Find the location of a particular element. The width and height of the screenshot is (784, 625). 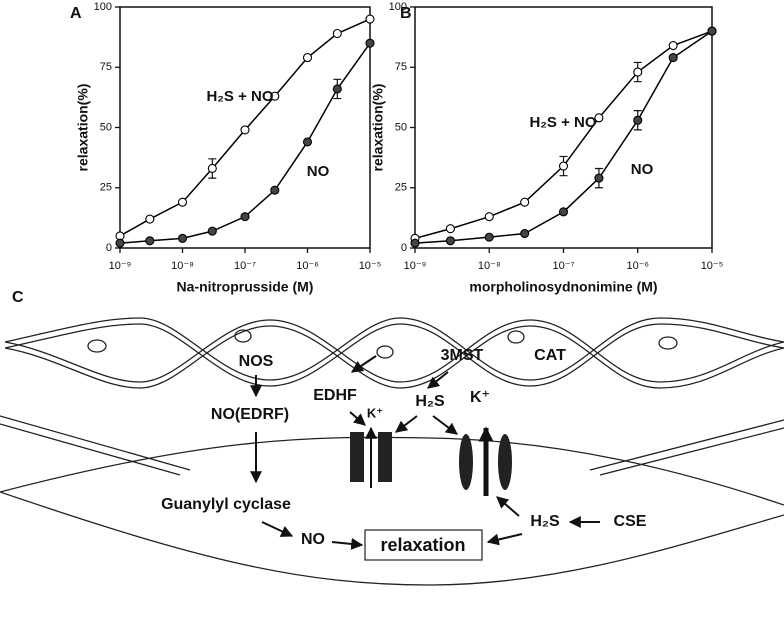

node-cat: CAT is located at coordinates (550, 355).